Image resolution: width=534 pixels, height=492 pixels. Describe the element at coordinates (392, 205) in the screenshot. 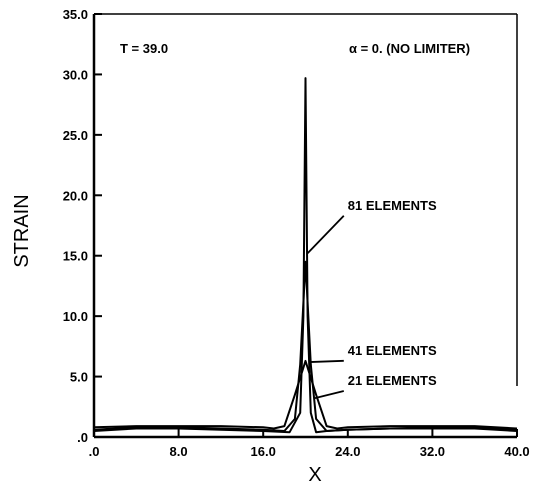

I see `series-label: 81 ELEMENTS` at that location.